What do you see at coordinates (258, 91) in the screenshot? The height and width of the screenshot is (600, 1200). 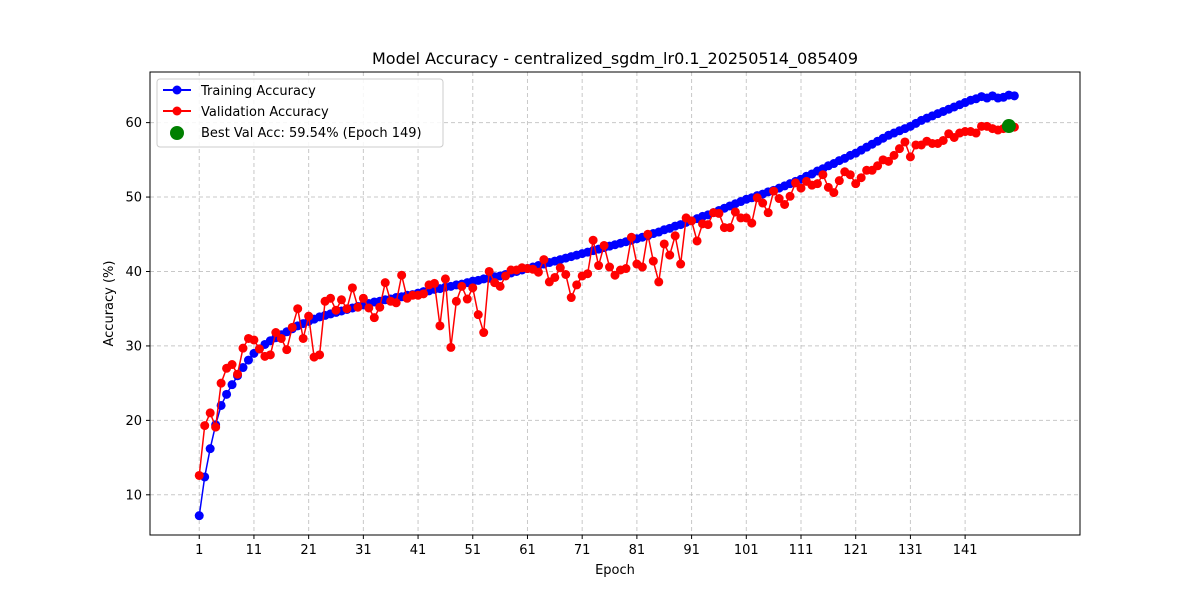 I see `legend-training-label: Training Accuracy` at bounding box center [258, 91].